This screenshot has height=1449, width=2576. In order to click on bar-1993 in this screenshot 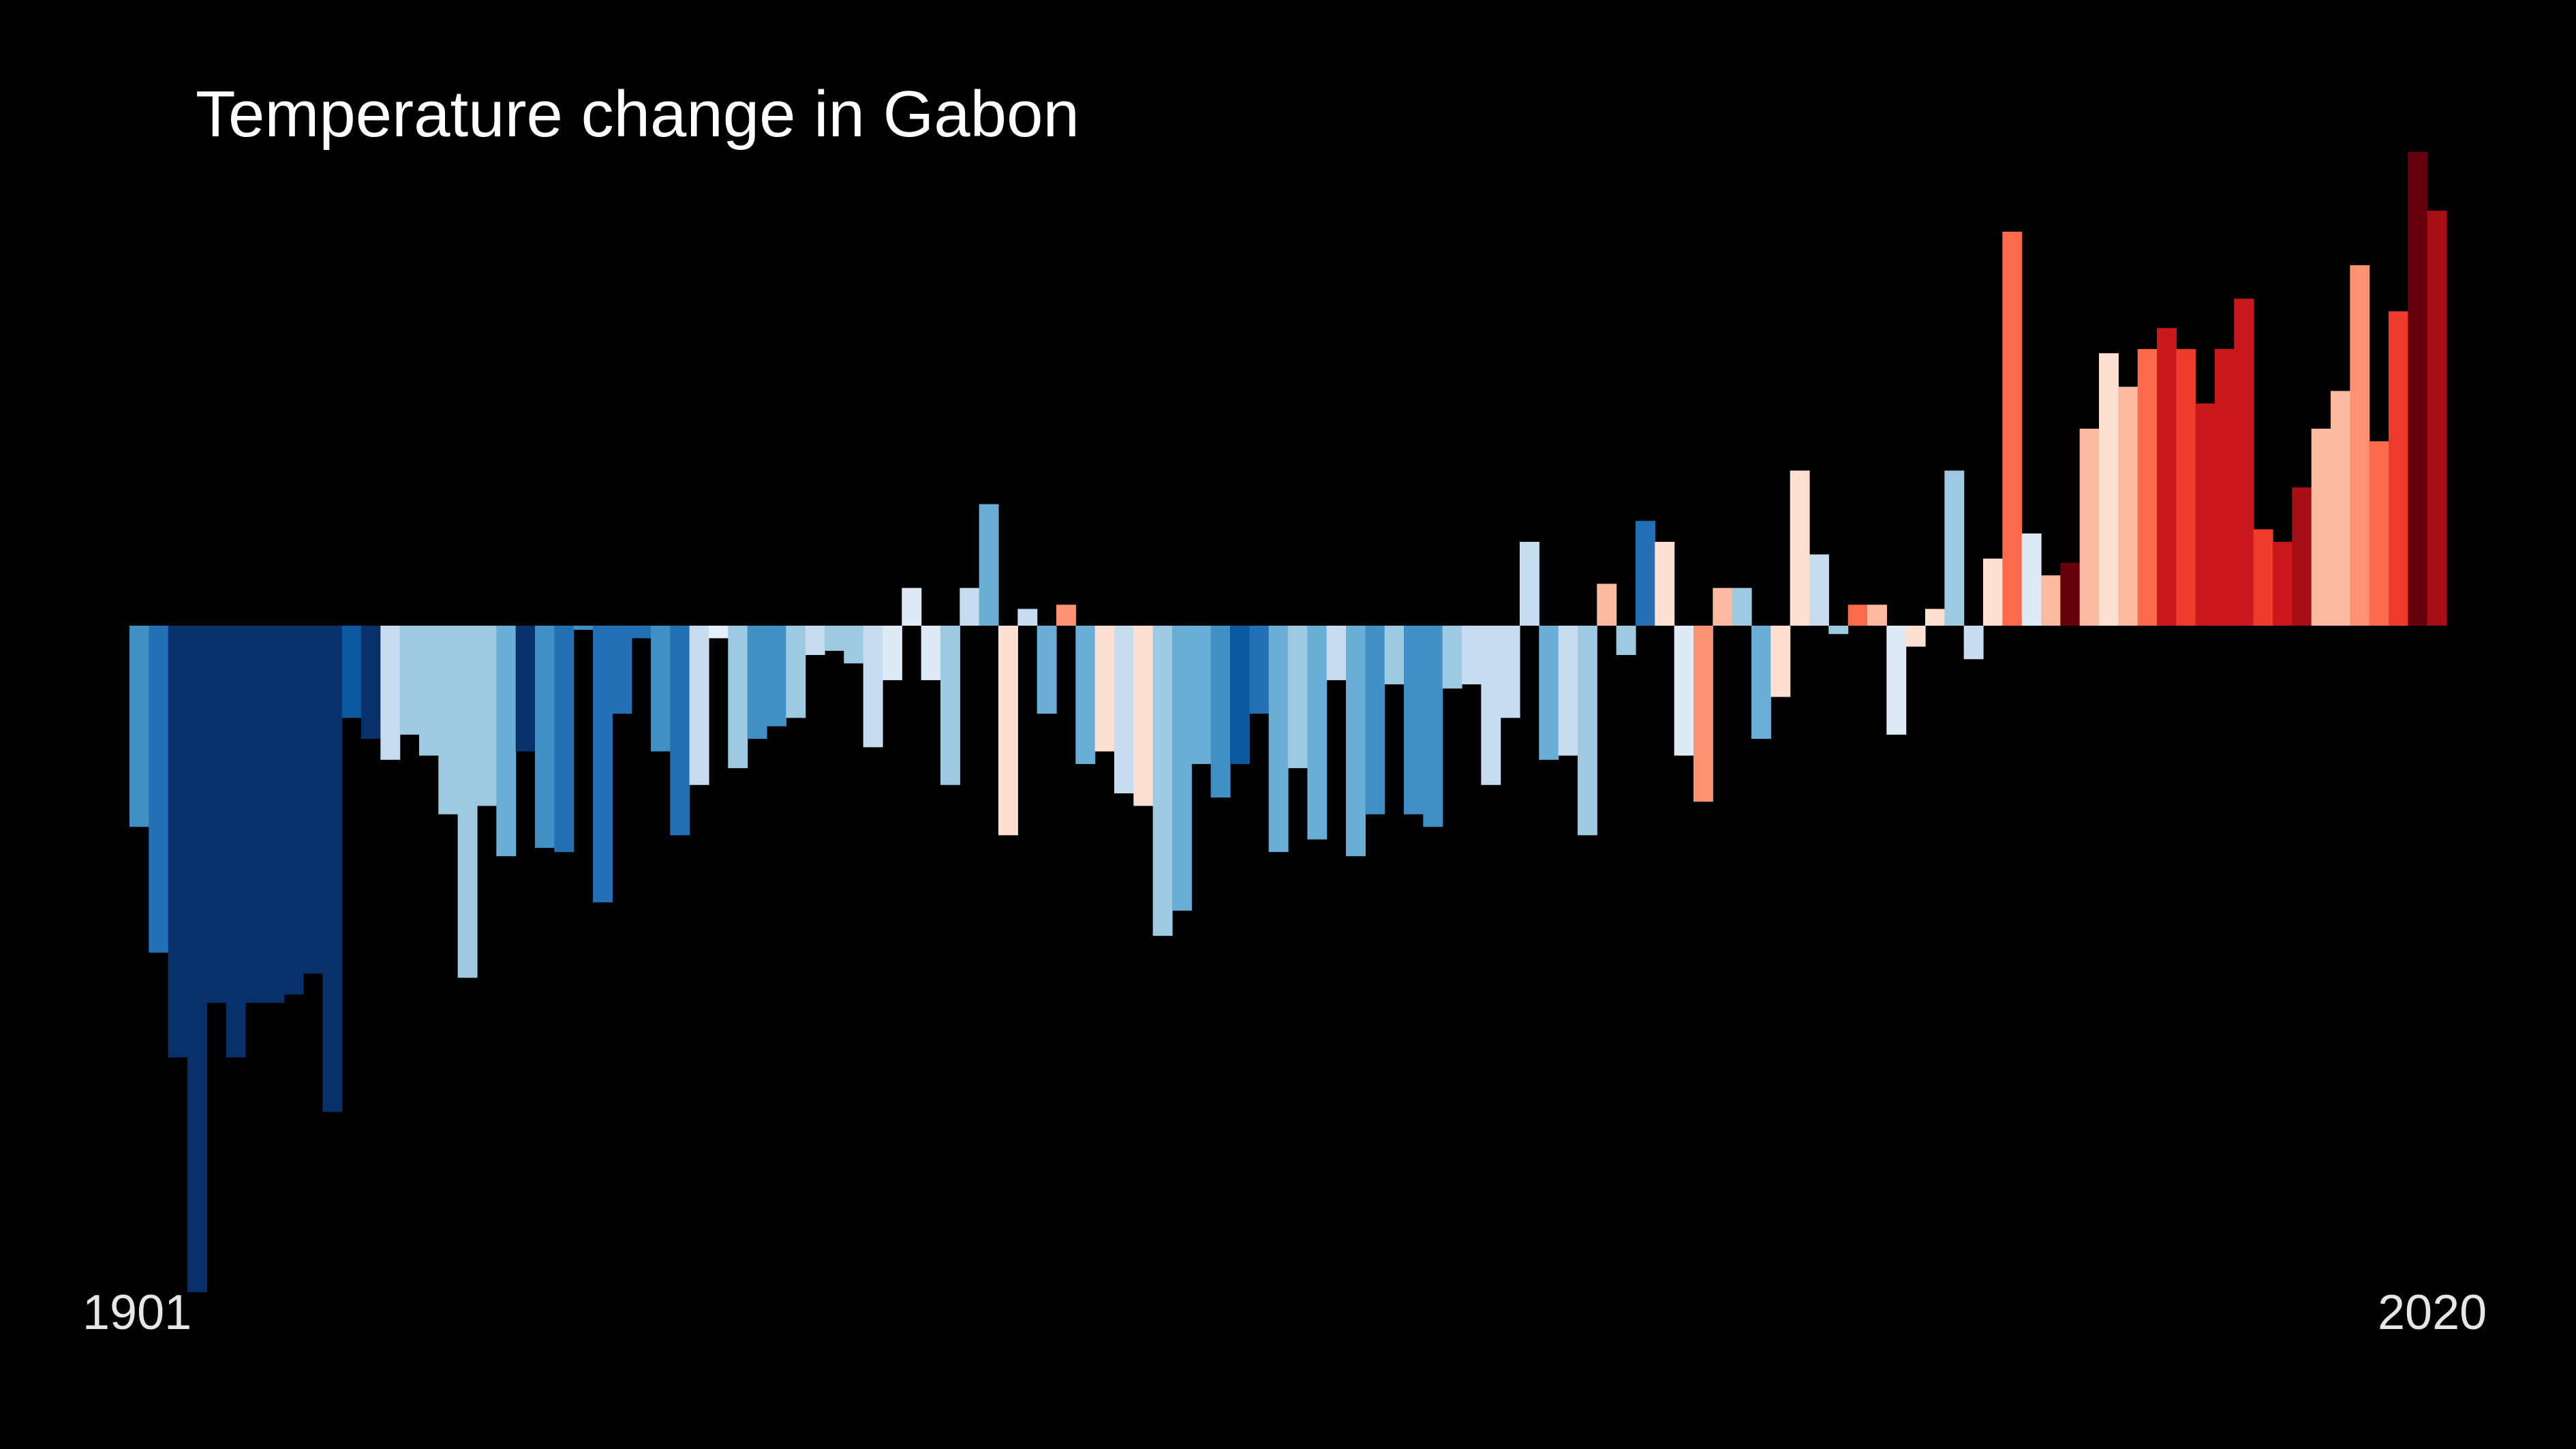, I will do `click(1915, 636)`.